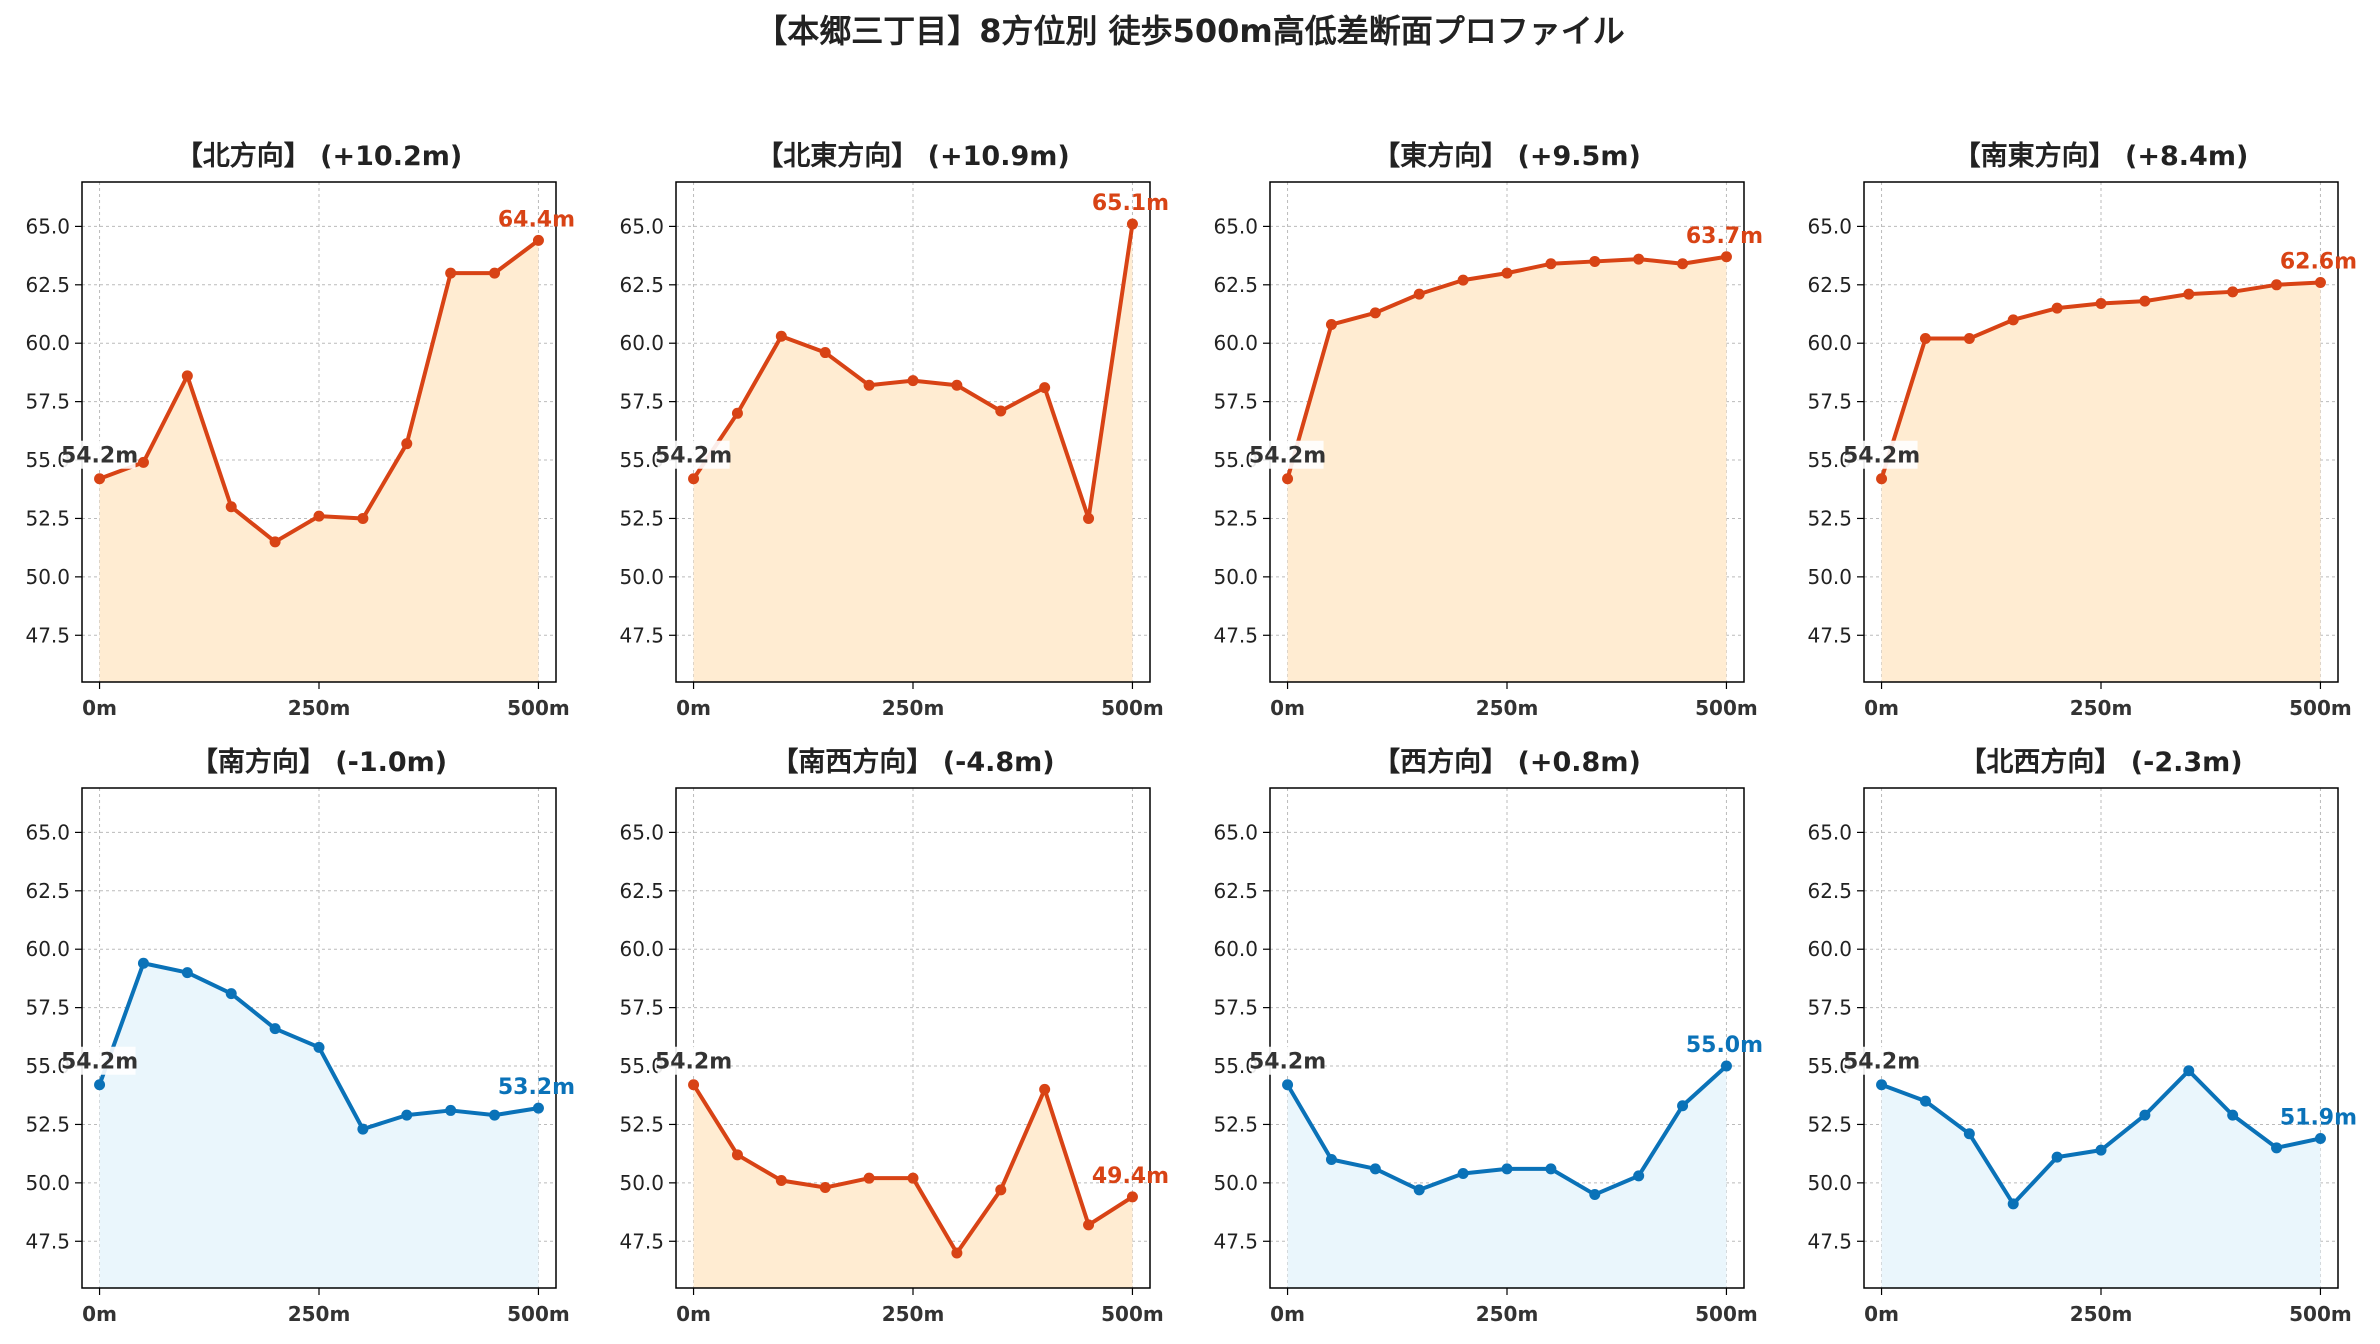 The height and width of the screenshot is (1344, 2380). What do you see at coordinates (912, 762) in the screenshot?
I see `panel-title: 【南西方向】 (-4.8m)` at bounding box center [912, 762].